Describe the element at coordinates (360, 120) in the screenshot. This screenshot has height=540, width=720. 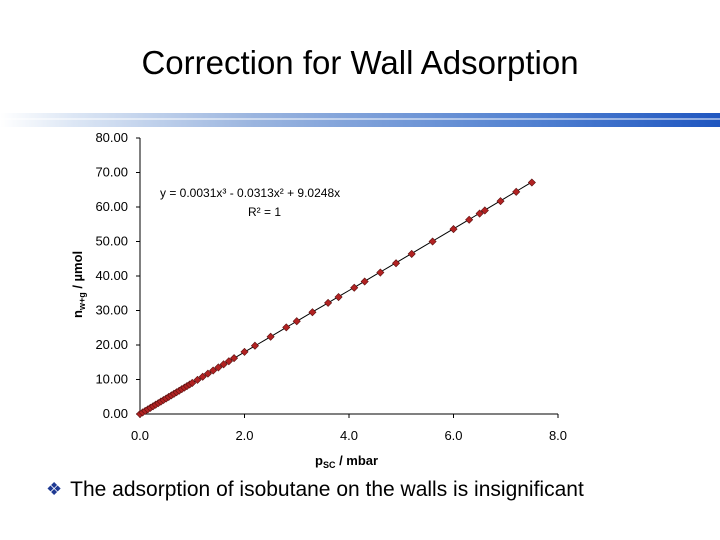
I see `title-divider-bar` at that location.